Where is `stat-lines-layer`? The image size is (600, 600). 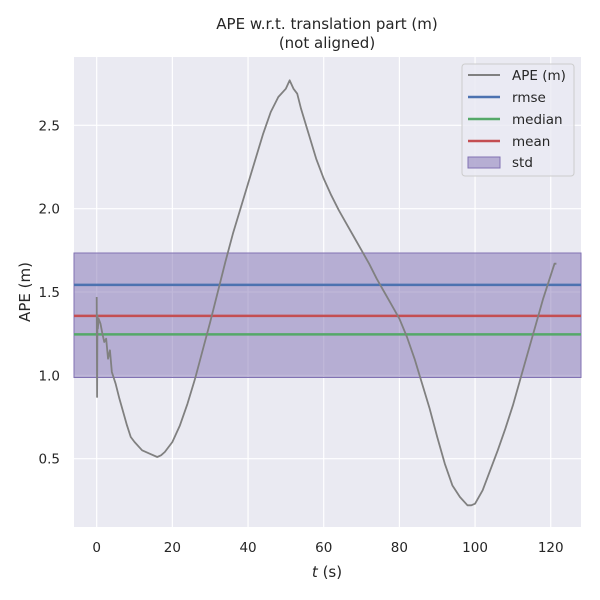
stat-lines-layer is located at coordinates (327, 309).